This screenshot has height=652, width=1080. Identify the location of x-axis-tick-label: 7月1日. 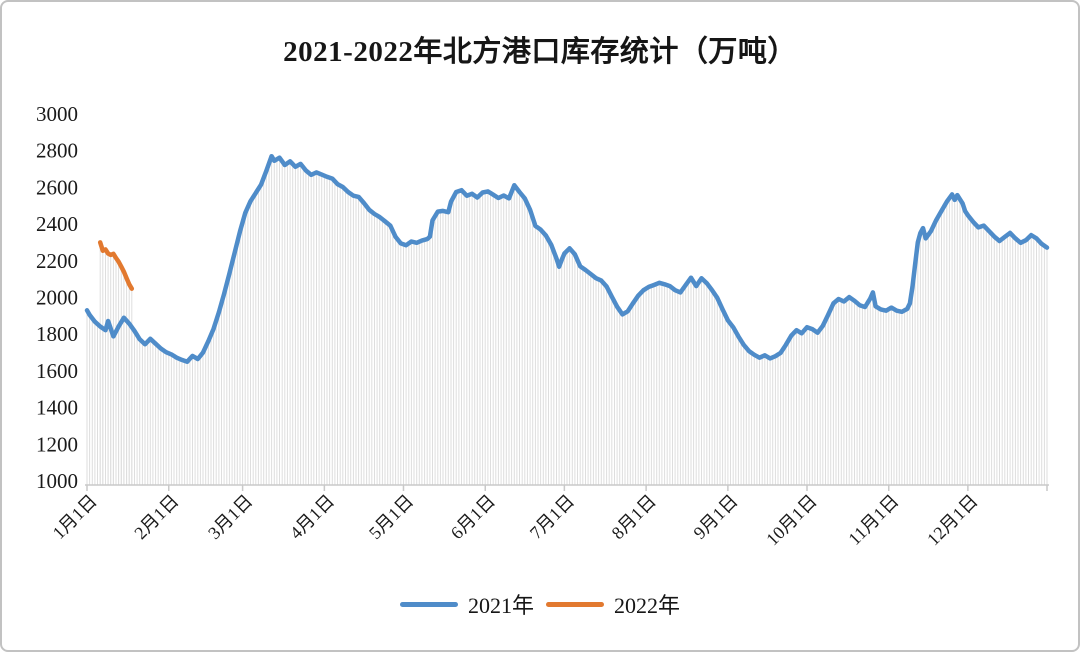
(552, 517).